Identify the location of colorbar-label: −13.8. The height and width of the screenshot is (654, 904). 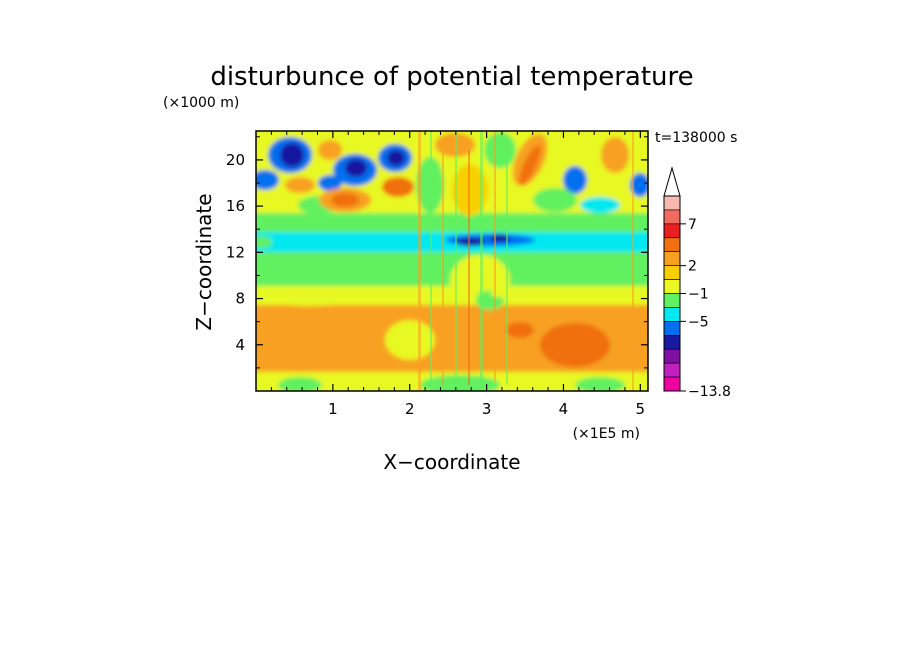
(709, 392).